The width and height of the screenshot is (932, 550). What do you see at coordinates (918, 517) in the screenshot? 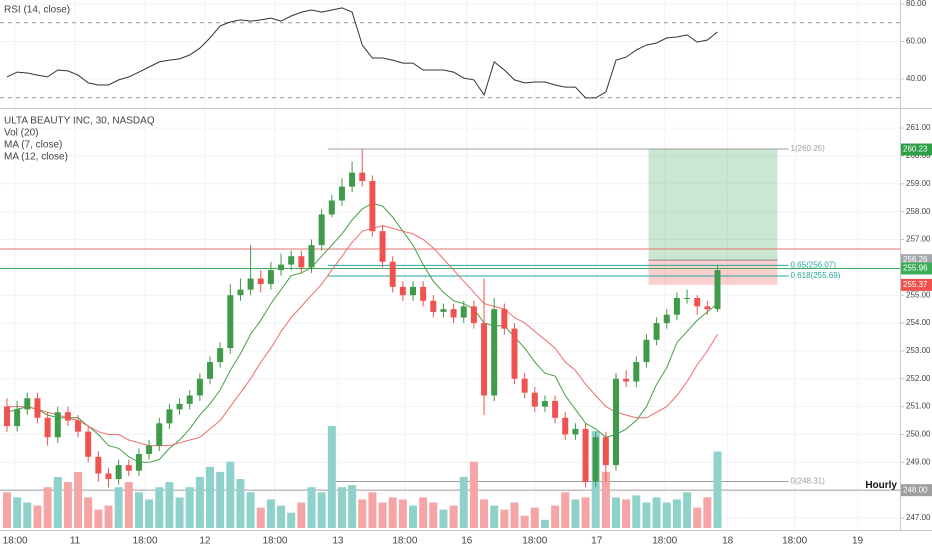
I see `y-tick-label: 247.00` at bounding box center [918, 517].